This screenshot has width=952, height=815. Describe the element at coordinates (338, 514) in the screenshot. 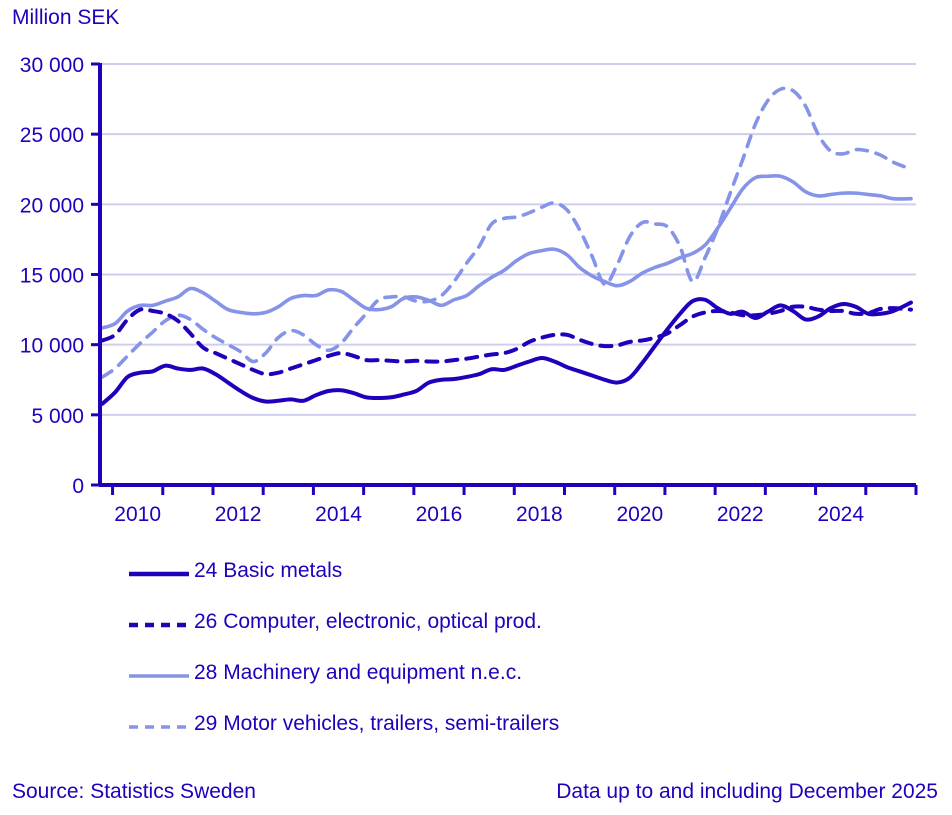

I see `x-tick-label-2014: 2014` at that location.